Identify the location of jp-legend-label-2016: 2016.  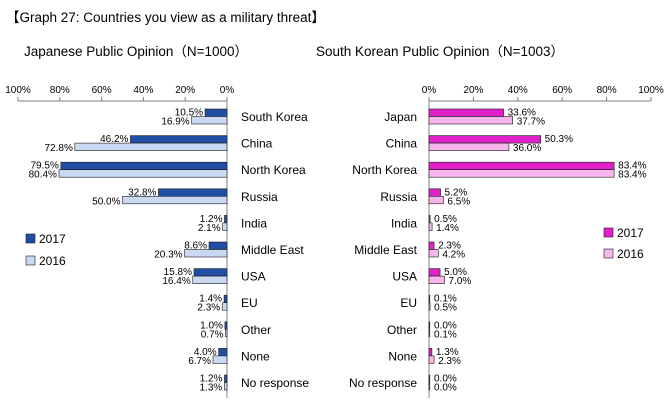
(52, 261).